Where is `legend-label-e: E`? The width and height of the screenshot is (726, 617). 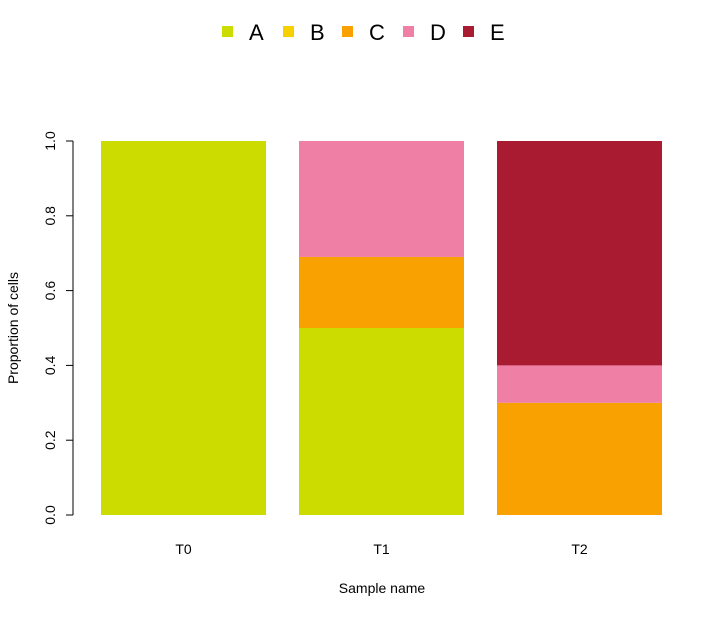 legend-label-e: E is located at coordinates (497, 32).